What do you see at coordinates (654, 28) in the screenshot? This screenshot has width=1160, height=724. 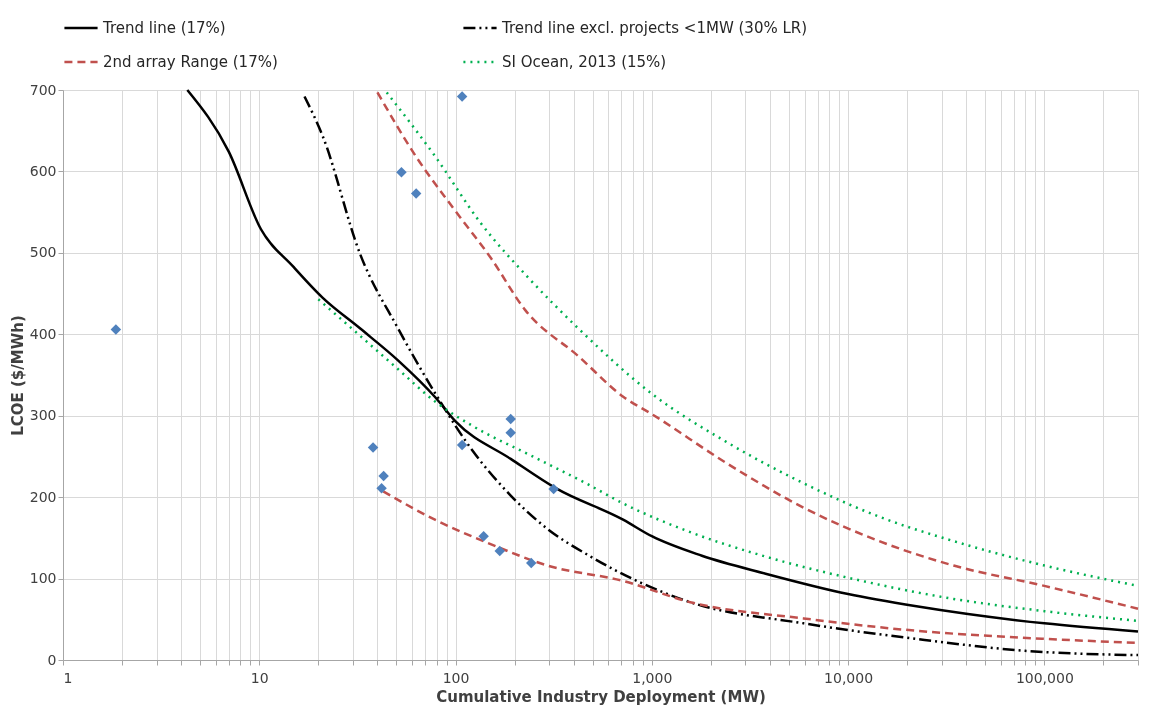 I see `legend-label: Trend line excl. projects <1MW (30% LR)` at bounding box center [654, 28].